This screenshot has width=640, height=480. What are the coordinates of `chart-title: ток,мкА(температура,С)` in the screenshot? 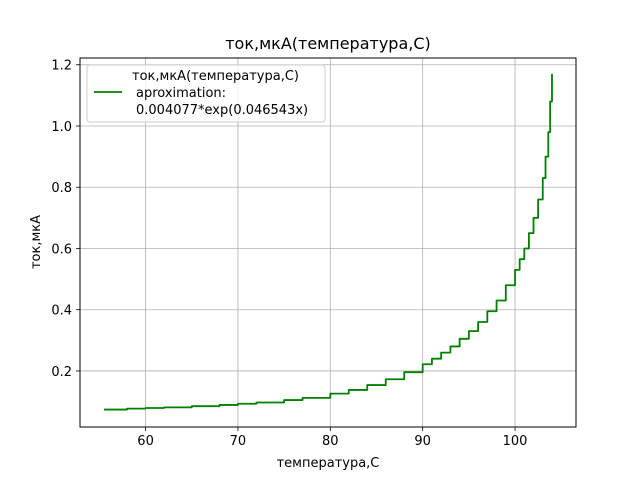 It's located at (328, 43).